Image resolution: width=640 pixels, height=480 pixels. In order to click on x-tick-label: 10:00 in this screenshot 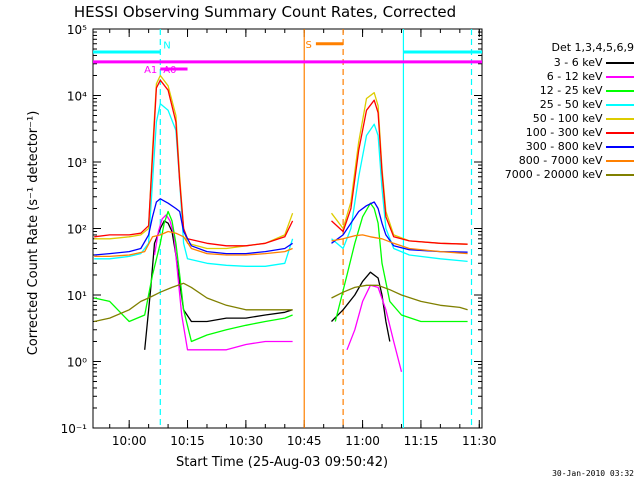, I will do `click(129, 441)`.